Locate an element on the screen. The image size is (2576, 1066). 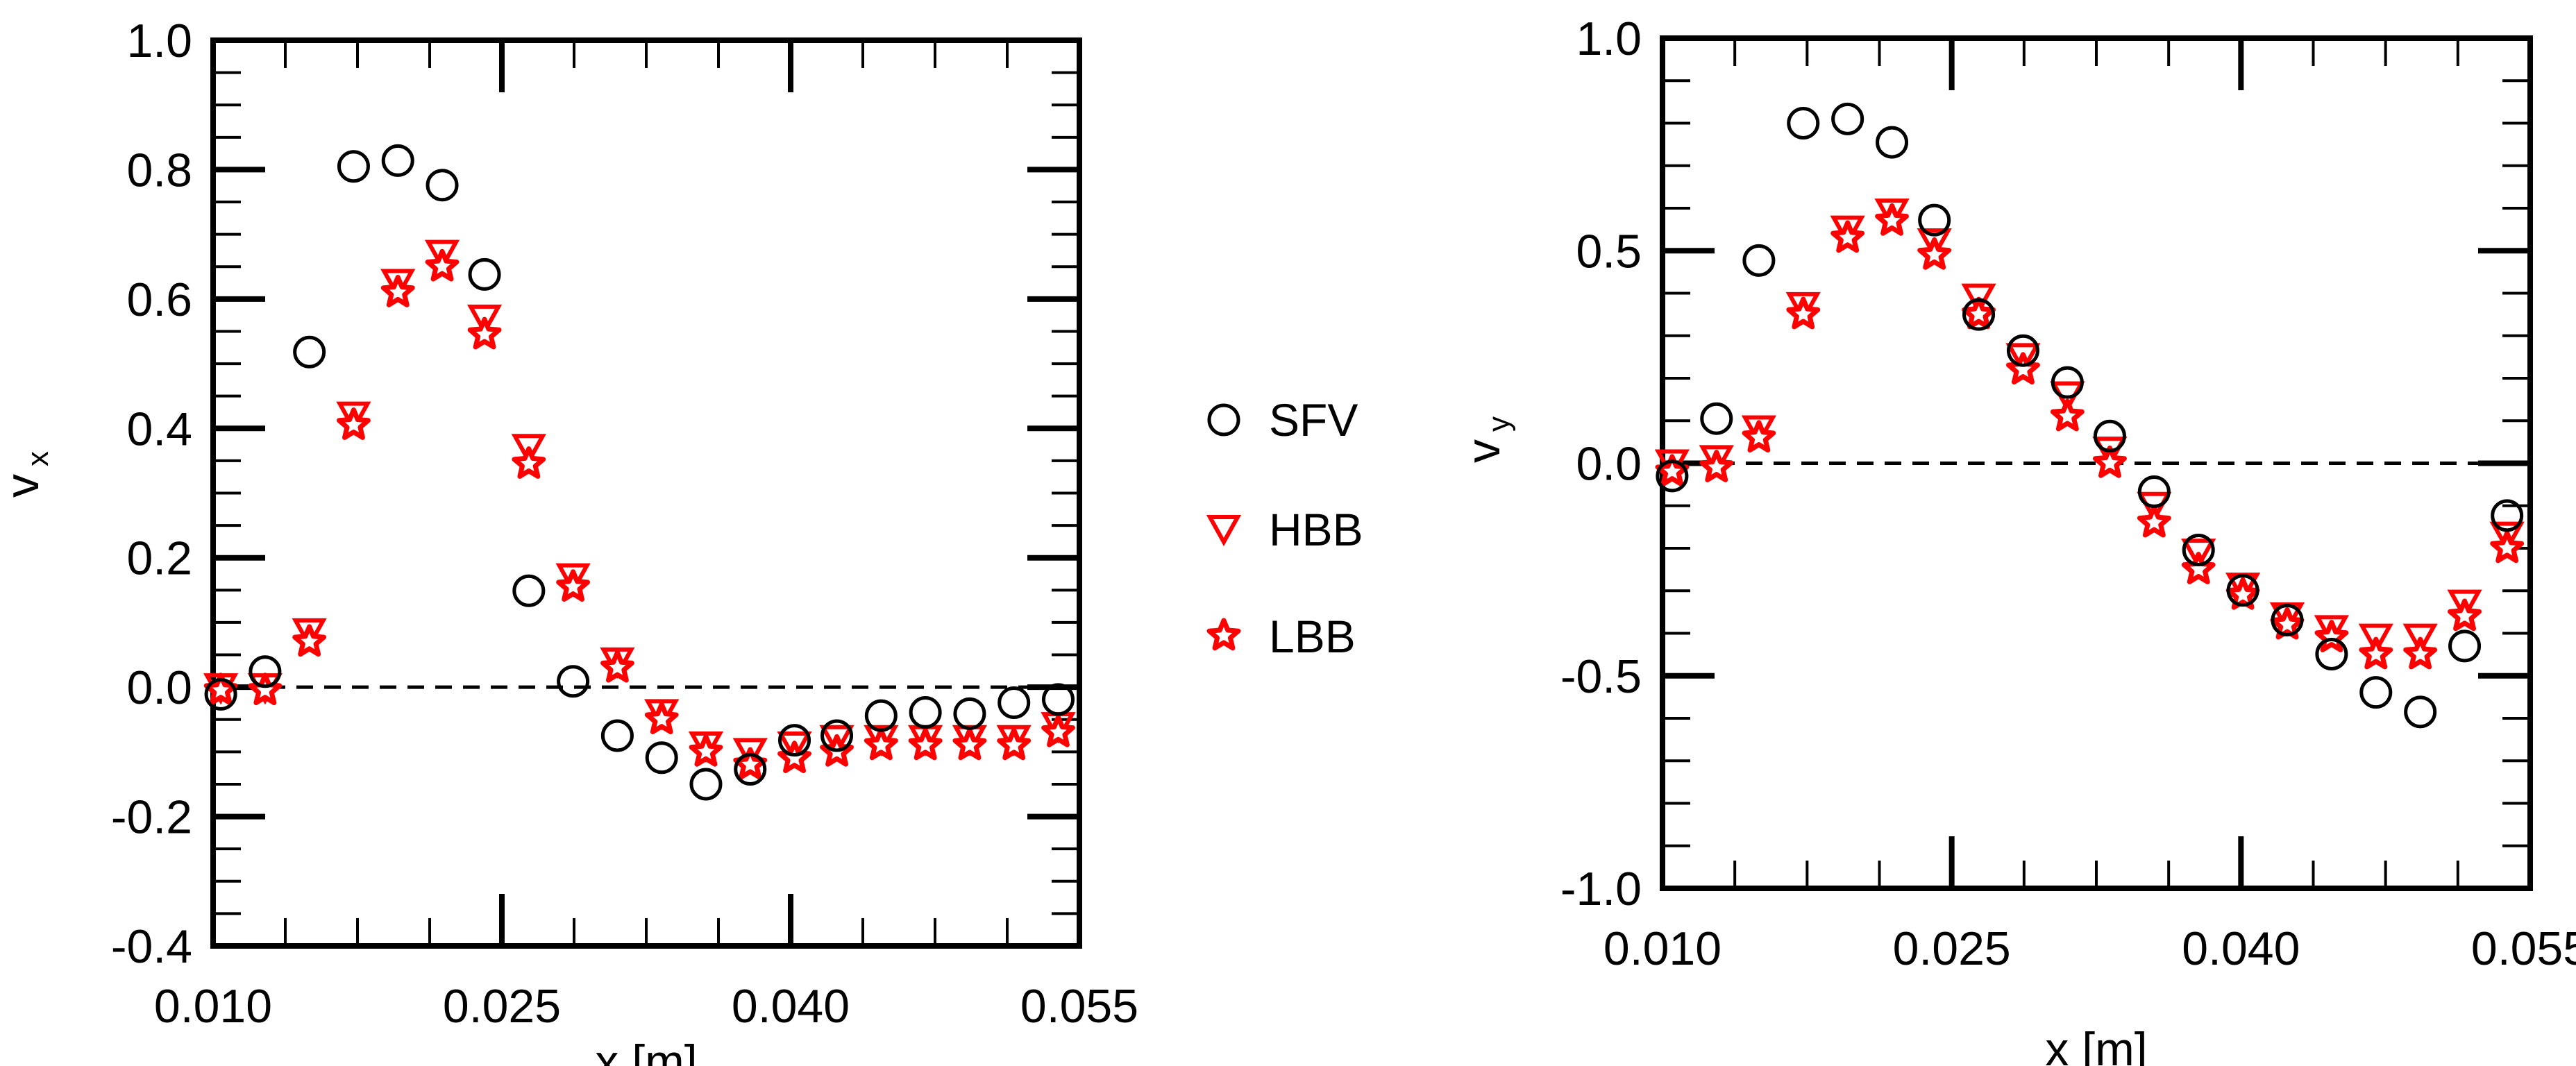
y-tick-label: 0.5 is located at coordinates (1609, 251).